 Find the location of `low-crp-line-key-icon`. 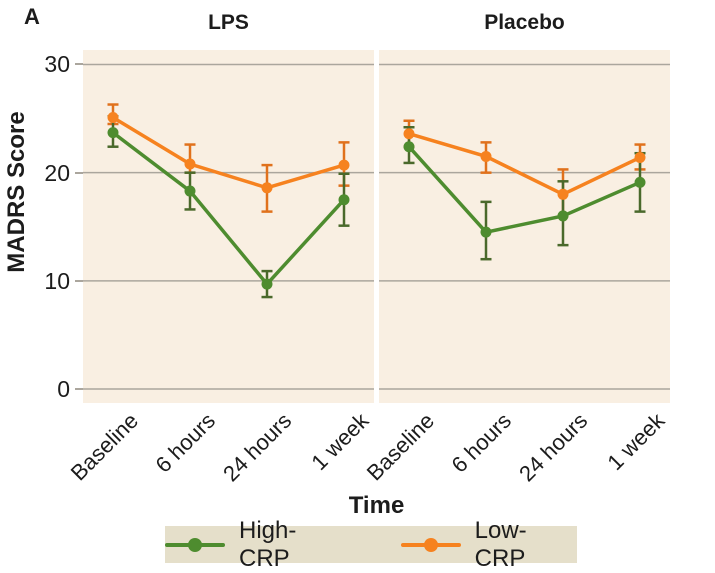

low-crp-line-key-icon is located at coordinates (430, 544).